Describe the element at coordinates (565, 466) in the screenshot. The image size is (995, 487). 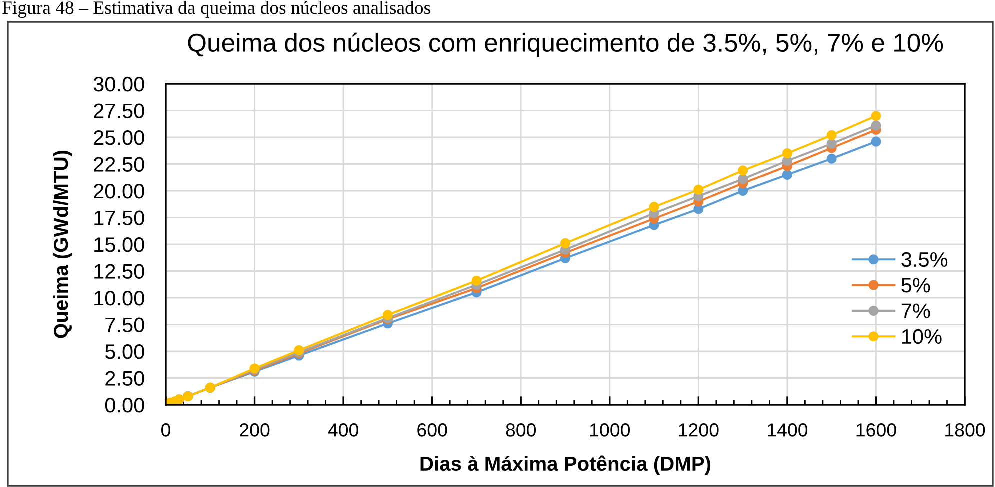
I see `x-axis-title: Dias à Máxima Potência (DMP)` at that location.